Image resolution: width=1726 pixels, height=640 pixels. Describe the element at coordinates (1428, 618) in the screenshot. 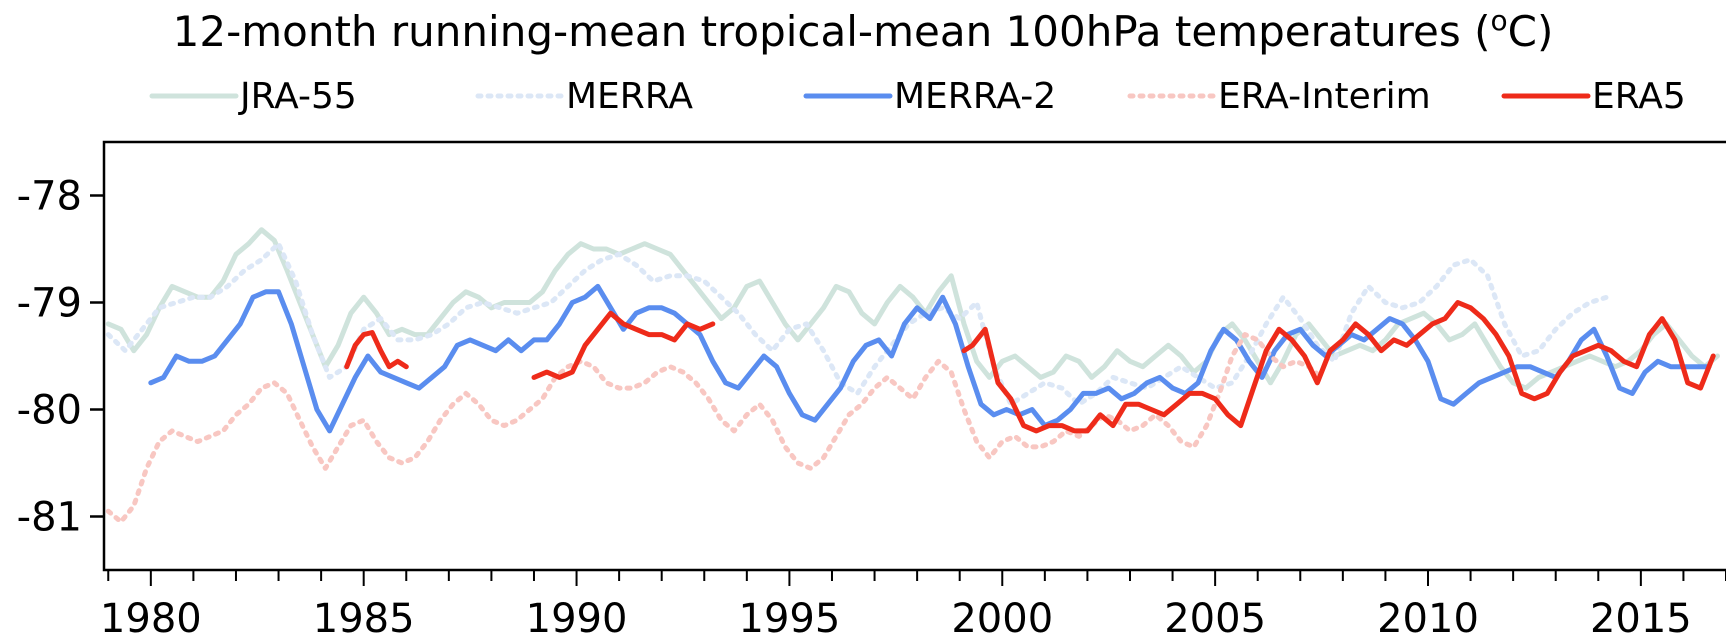

I see `x-tick-label: 2010` at that location.